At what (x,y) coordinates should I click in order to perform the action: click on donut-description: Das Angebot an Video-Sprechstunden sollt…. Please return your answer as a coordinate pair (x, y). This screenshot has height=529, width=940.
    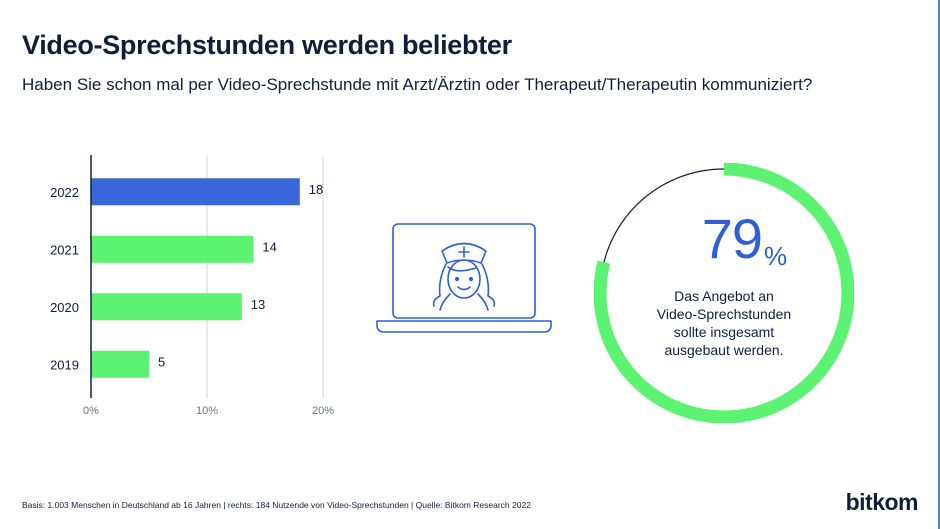
    Looking at the image, I should click on (724, 323).